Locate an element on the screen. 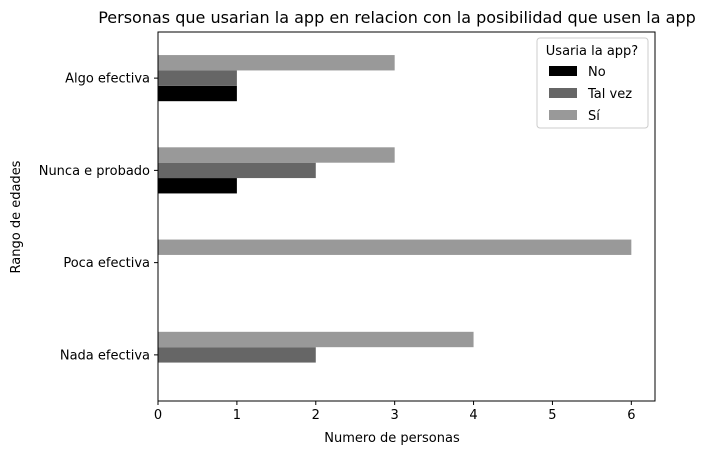 The width and height of the screenshot is (728, 459). legend-title: Usaria la app? is located at coordinates (592, 51).